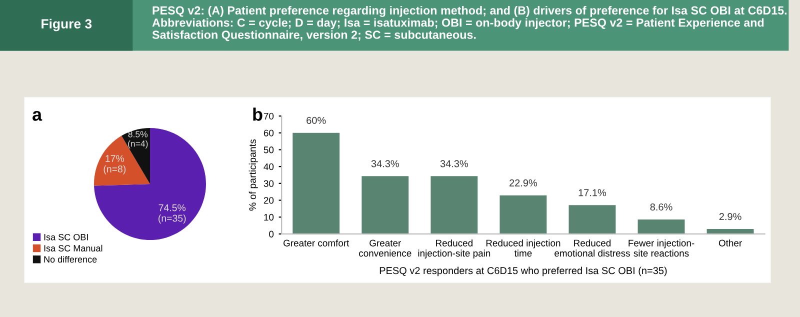 Image resolution: width=800 pixels, height=317 pixels. Describe the element at coordinates (37, 115) in the screenshot. I see `chart-title: a` at that location.